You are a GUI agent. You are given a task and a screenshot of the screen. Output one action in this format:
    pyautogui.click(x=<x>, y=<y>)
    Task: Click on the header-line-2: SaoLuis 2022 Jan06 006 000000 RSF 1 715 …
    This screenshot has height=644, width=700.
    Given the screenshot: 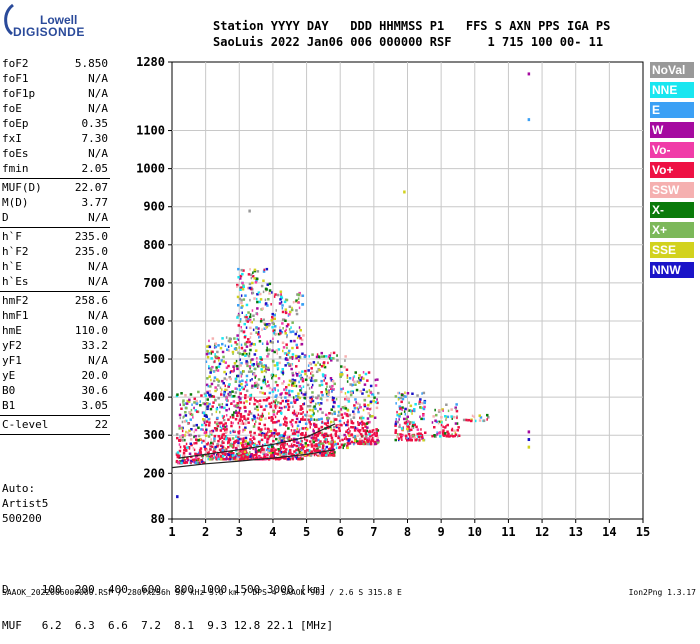 What is the action you would take?
    pyautogui.click(x=408, y=42)
    